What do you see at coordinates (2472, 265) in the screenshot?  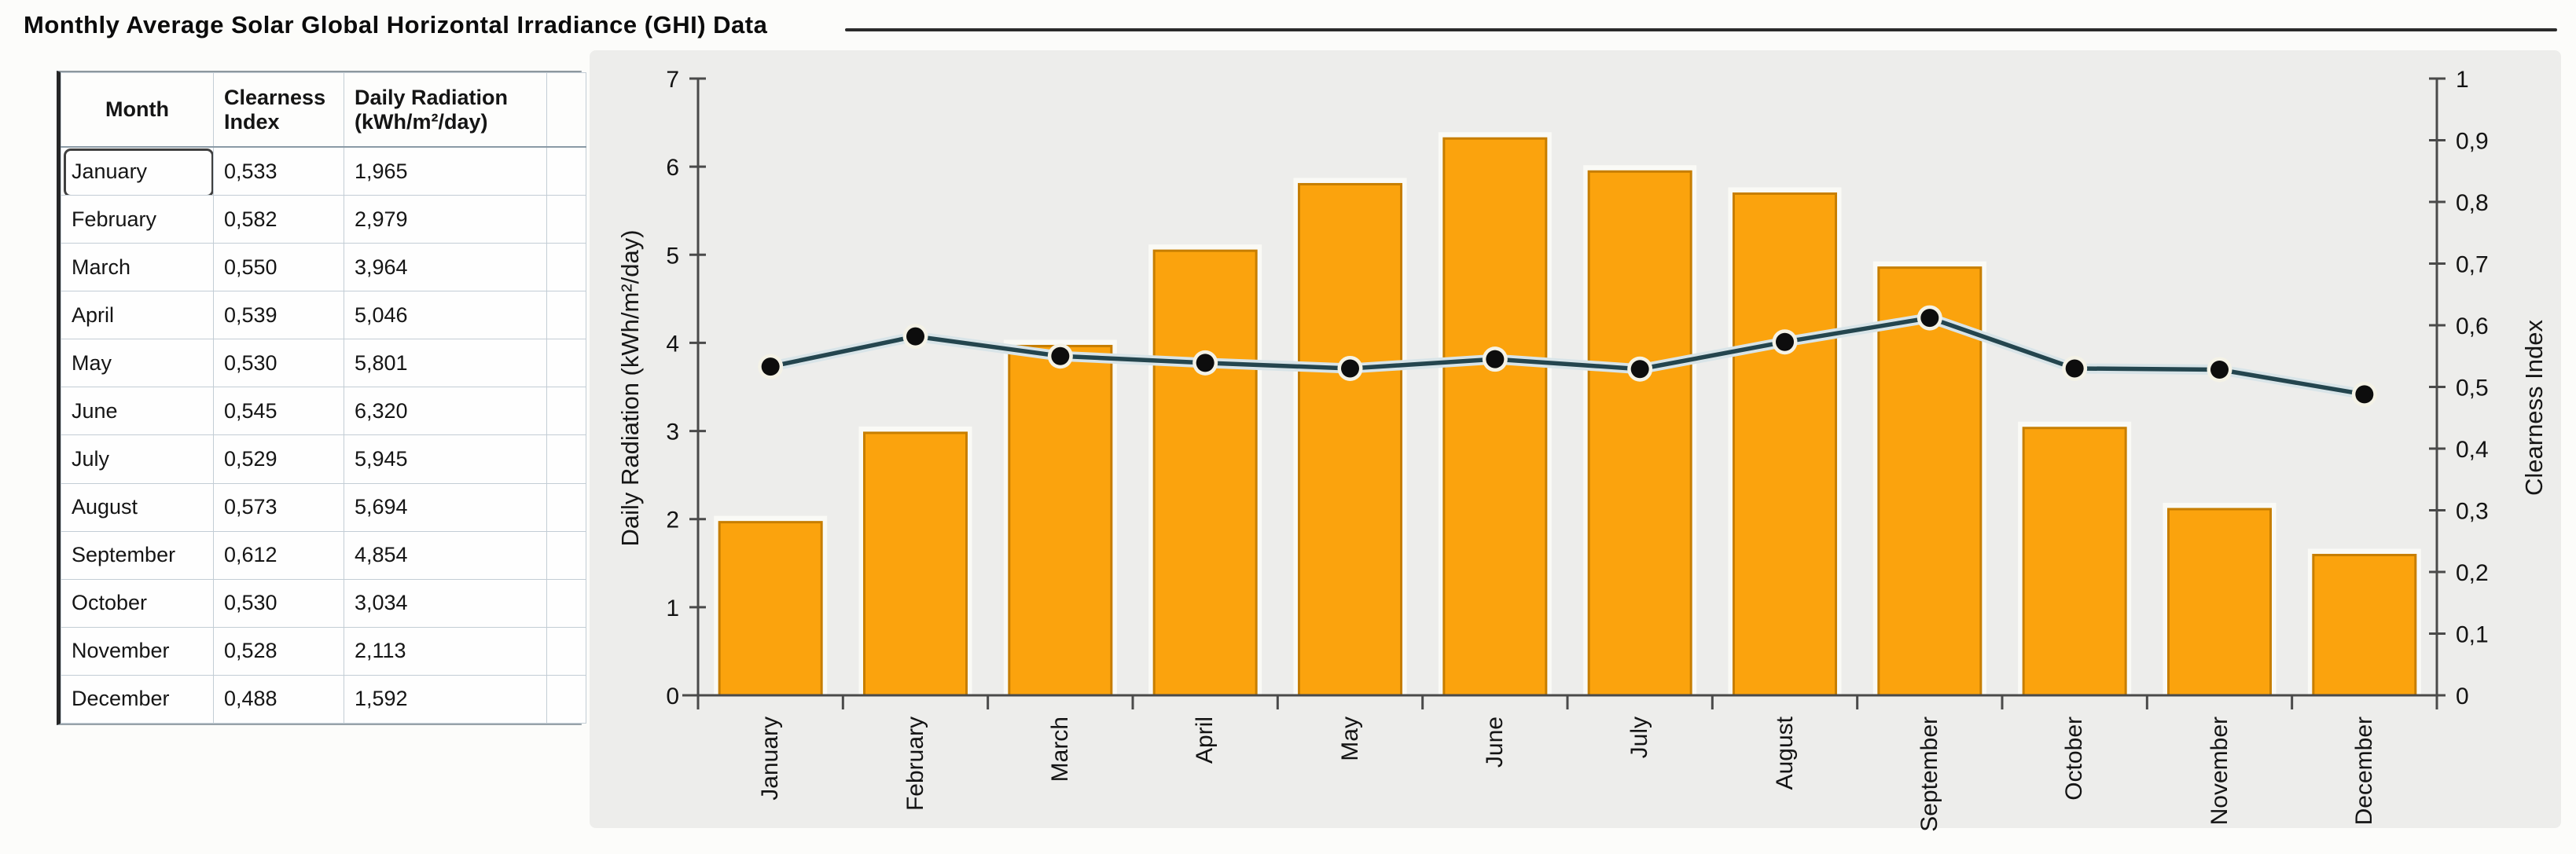 I see `tick-label-right: 0,7` at bounding box center [2472, 265].